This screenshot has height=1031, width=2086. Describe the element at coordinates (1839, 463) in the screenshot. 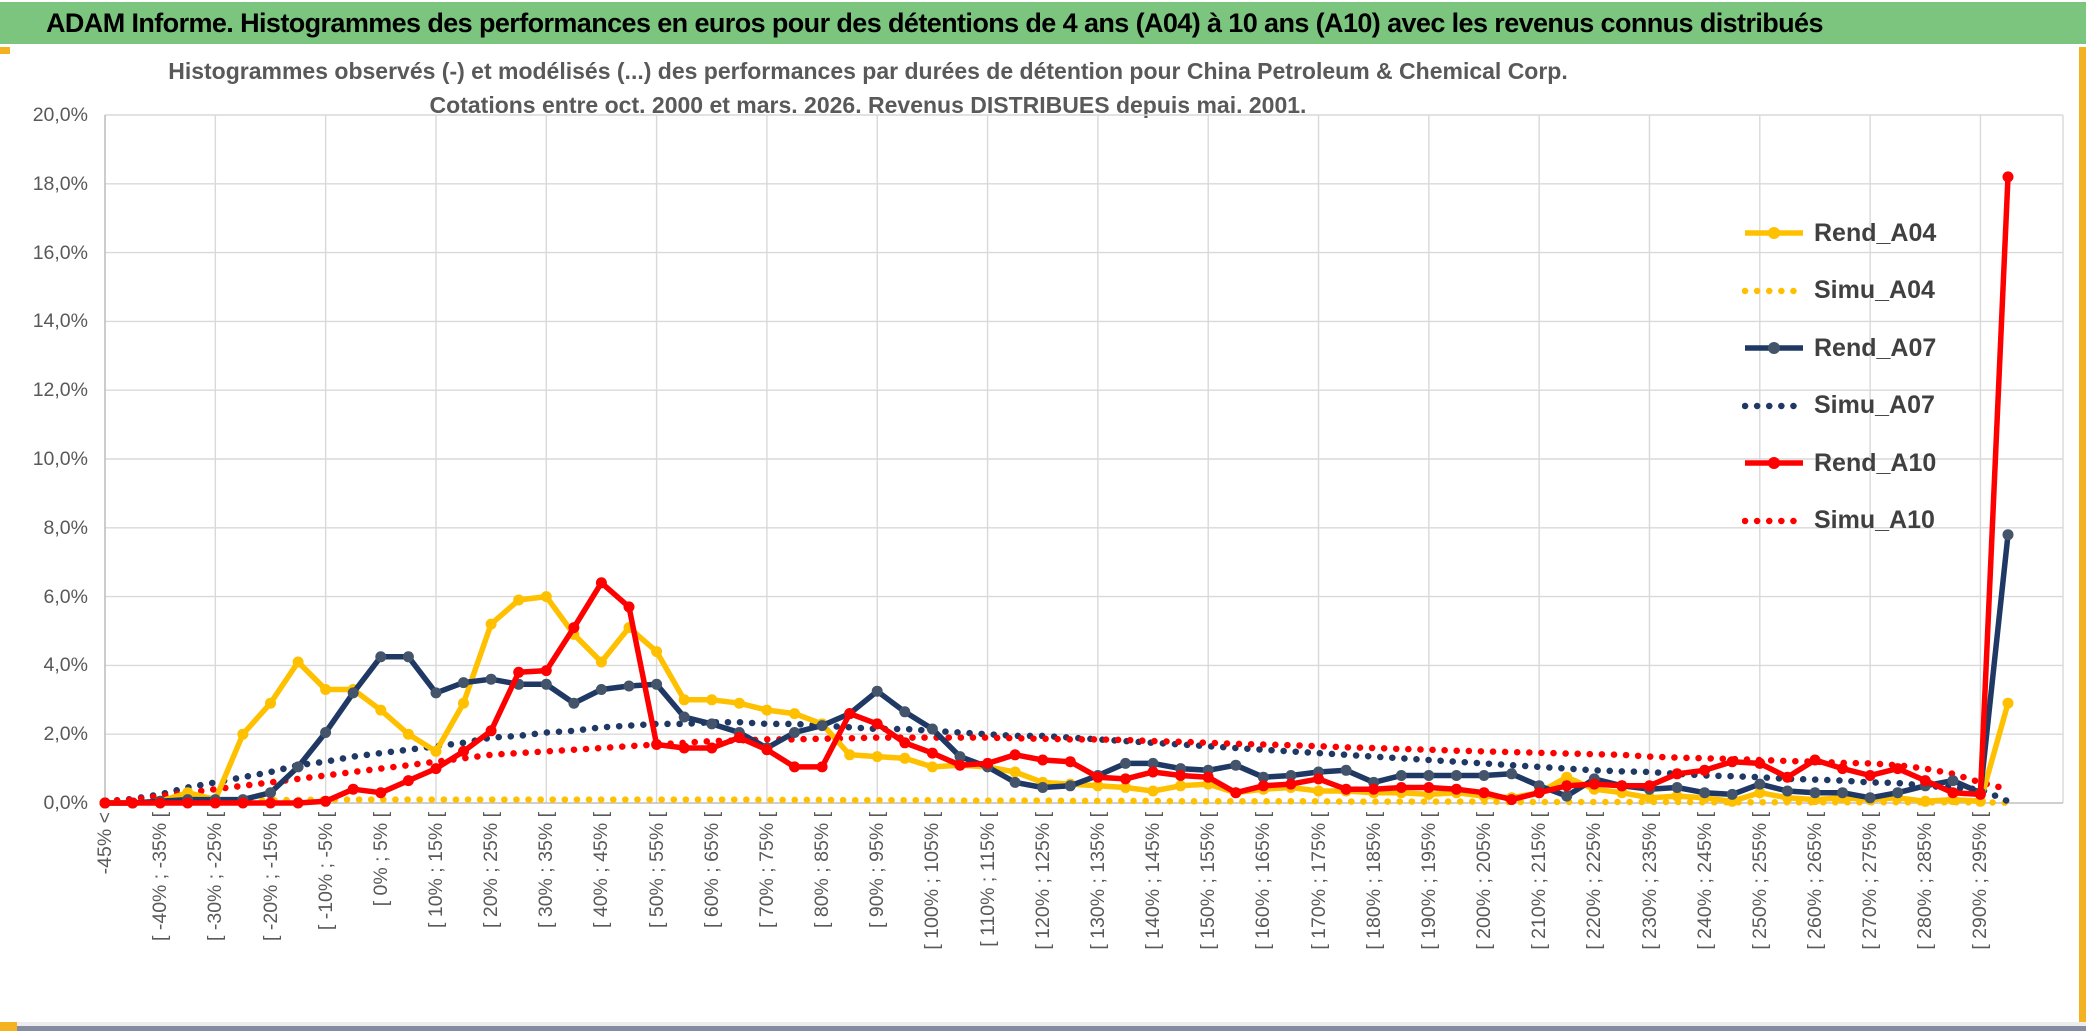

I see `legend-item-Rend_A10: Rend_A10` at that location.